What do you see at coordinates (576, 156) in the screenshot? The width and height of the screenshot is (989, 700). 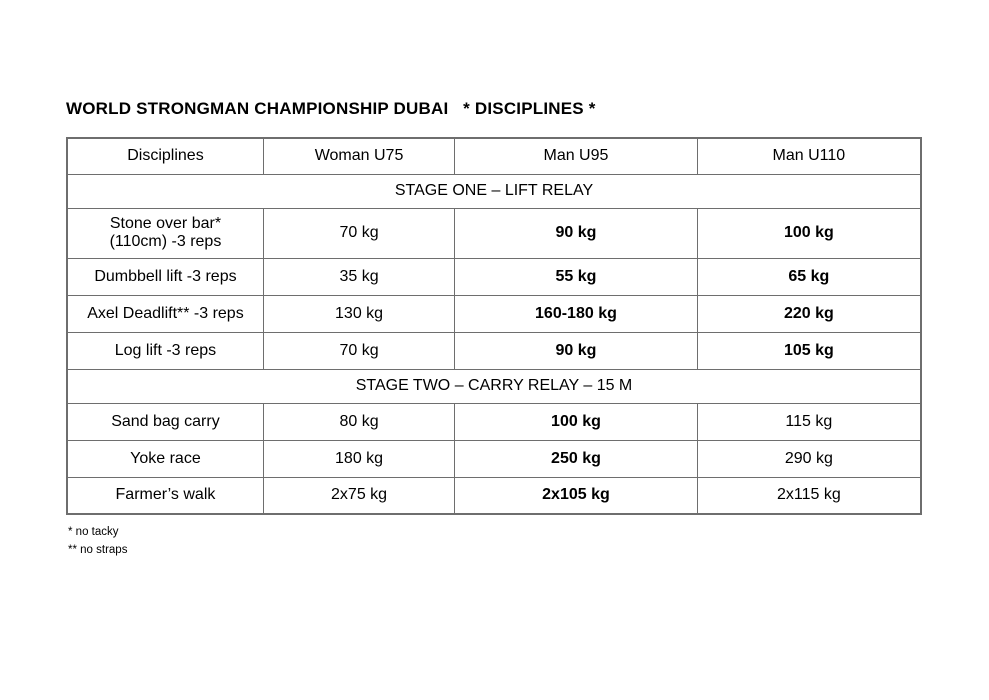 I see `header-cell-man-u95: Man U95` at bounding box center [576, 156].